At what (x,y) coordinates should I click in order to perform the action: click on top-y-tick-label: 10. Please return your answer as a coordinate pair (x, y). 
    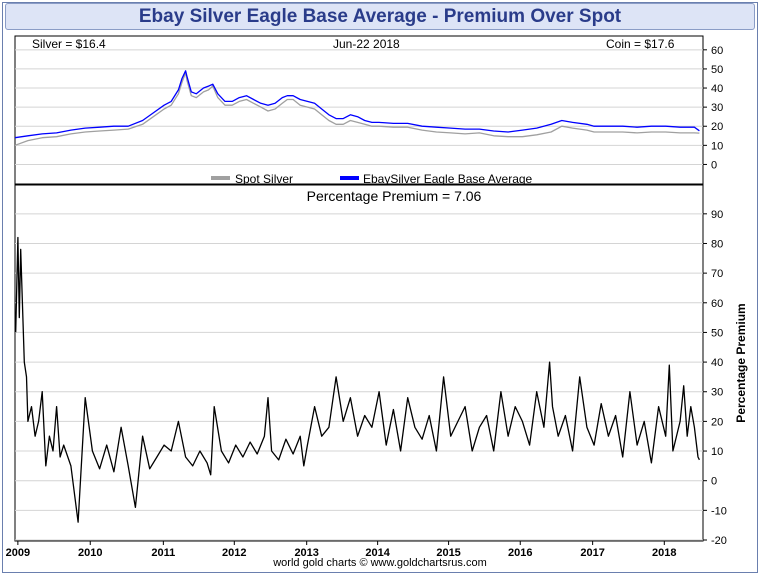
    Looking at the image, I should click on (717, 146).